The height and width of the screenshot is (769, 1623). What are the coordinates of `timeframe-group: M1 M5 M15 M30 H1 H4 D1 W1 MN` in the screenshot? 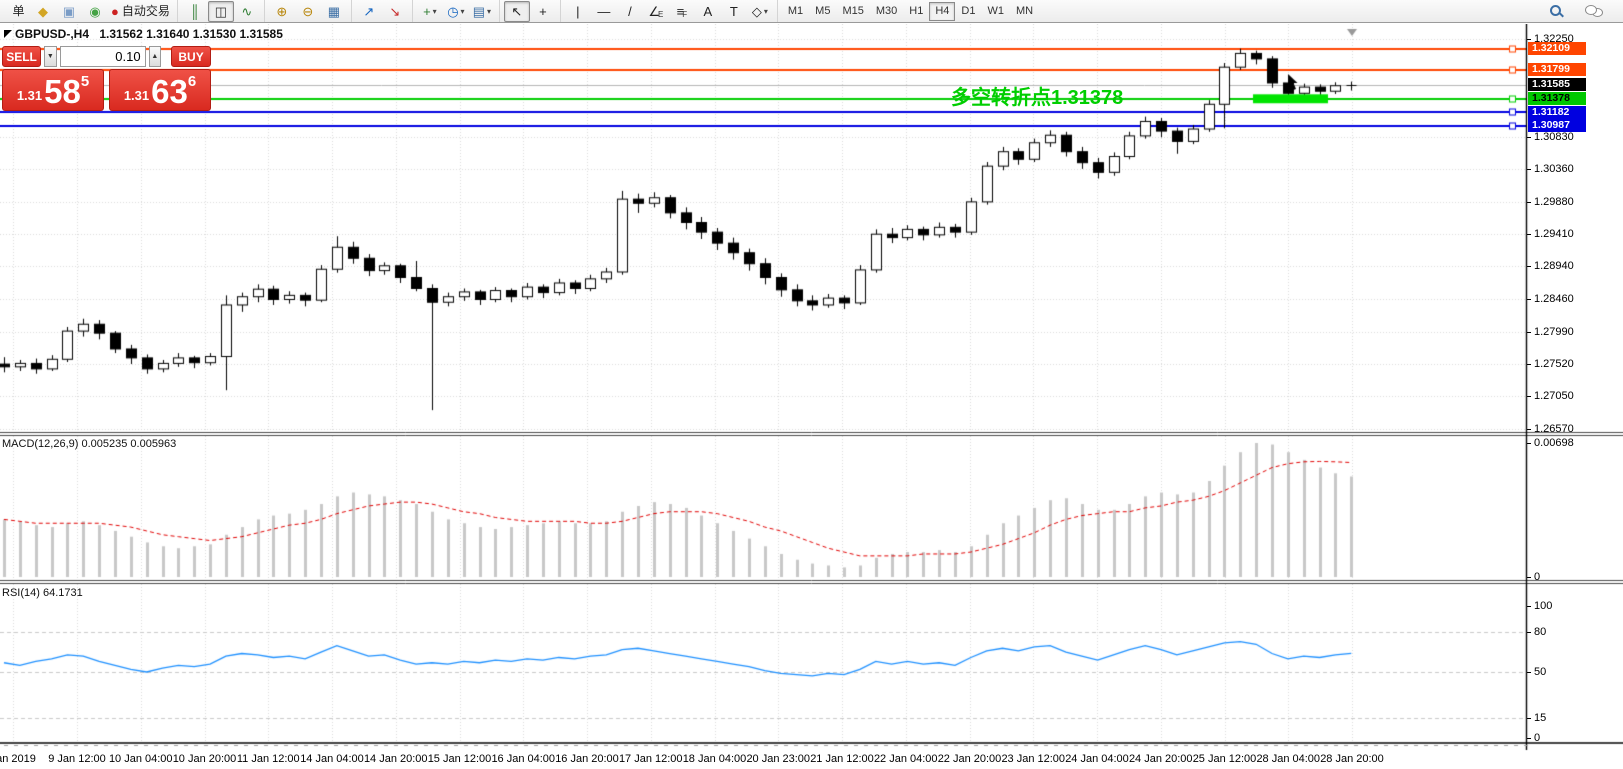 It's located at (909, 11).